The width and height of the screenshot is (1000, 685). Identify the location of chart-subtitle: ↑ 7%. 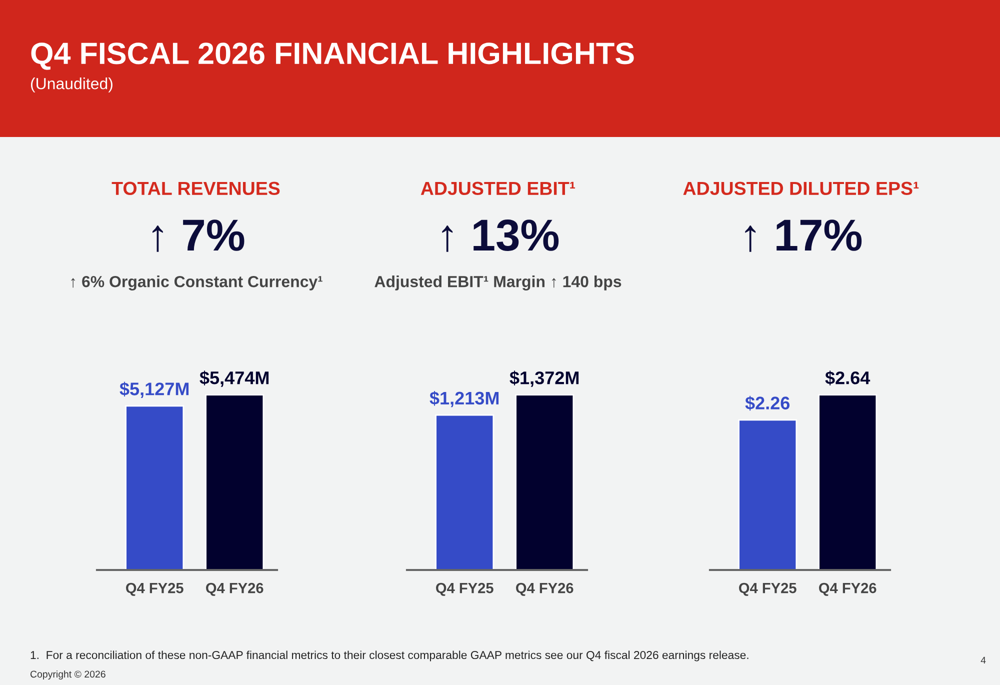
(198, 236).